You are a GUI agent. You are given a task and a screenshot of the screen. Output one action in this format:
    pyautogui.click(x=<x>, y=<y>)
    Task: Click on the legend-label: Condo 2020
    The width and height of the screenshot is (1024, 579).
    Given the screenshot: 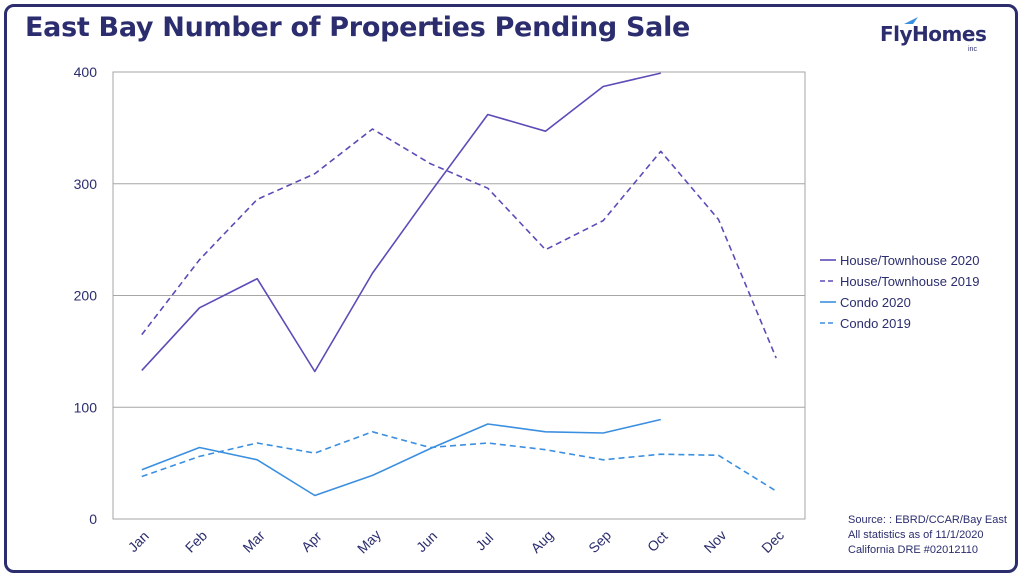 What is the action you would take?
    pyautogui.click(x=875, y=302)
    